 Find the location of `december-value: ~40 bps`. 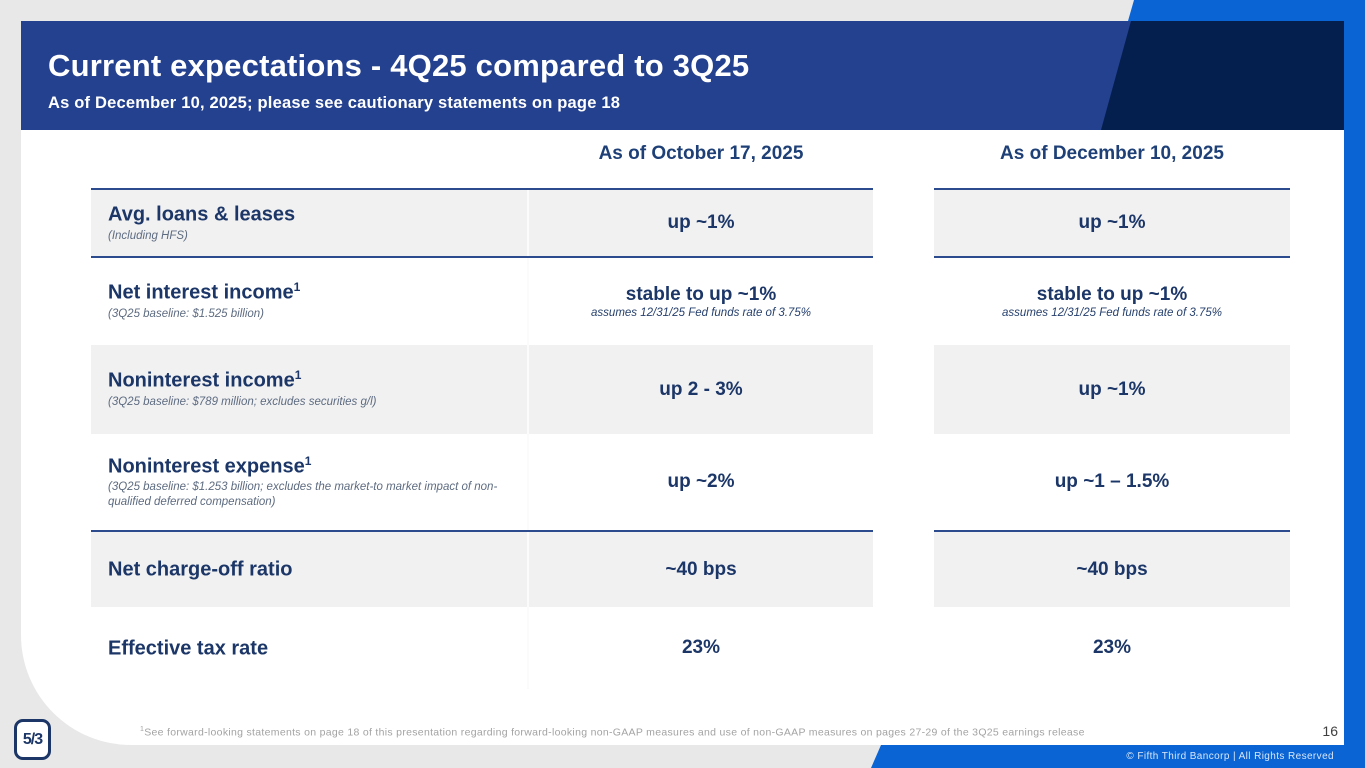

december-value: ~40 bps is located at coordinates (1112, 569).